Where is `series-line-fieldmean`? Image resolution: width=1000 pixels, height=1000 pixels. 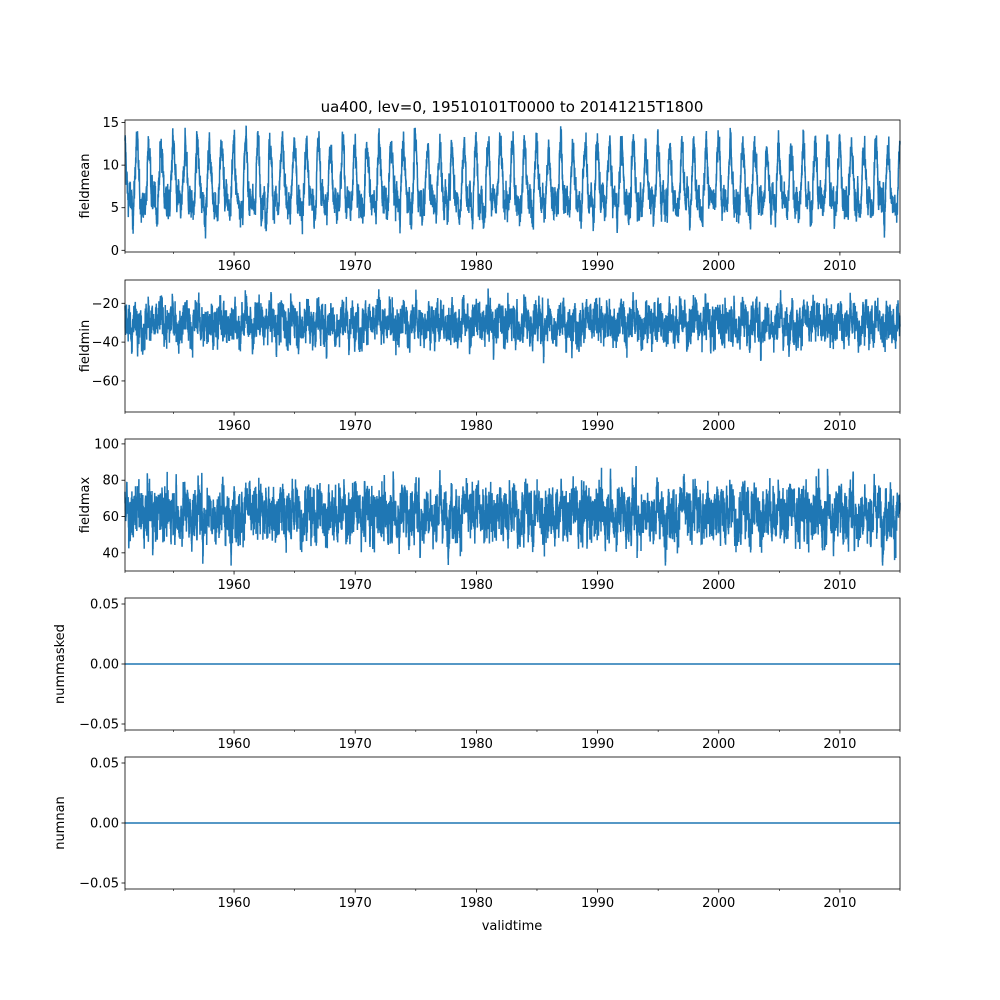
series-line-fieldmean is located at coordinates (512, 182).